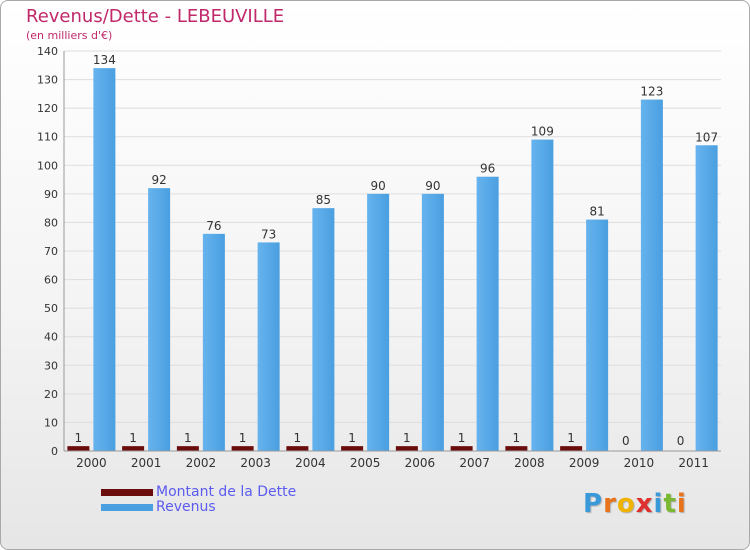  Describe the element at coordinates (47, 80) in the screenshot. I see `y-tick-label: 130` at that location.